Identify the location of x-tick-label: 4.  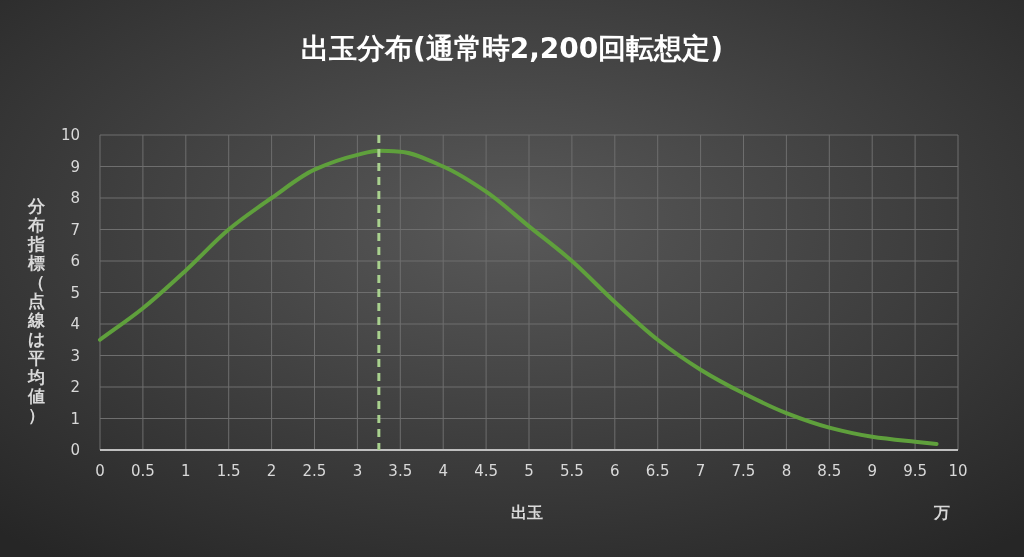
(443, 471).